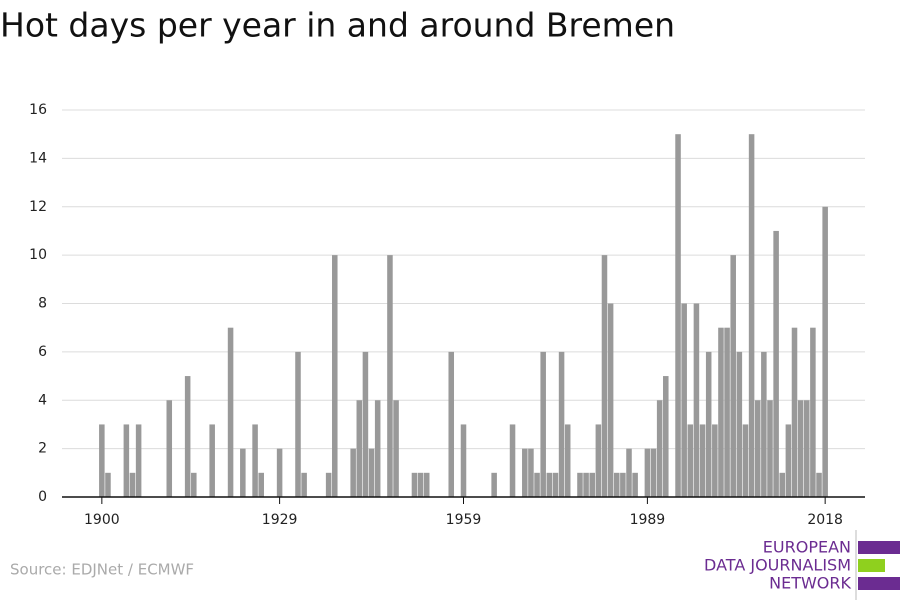 The image size is (900, 600). Describe the element at coordinates (38, 158) in the screenshot. I see `y-tick-label: 14` at that location.